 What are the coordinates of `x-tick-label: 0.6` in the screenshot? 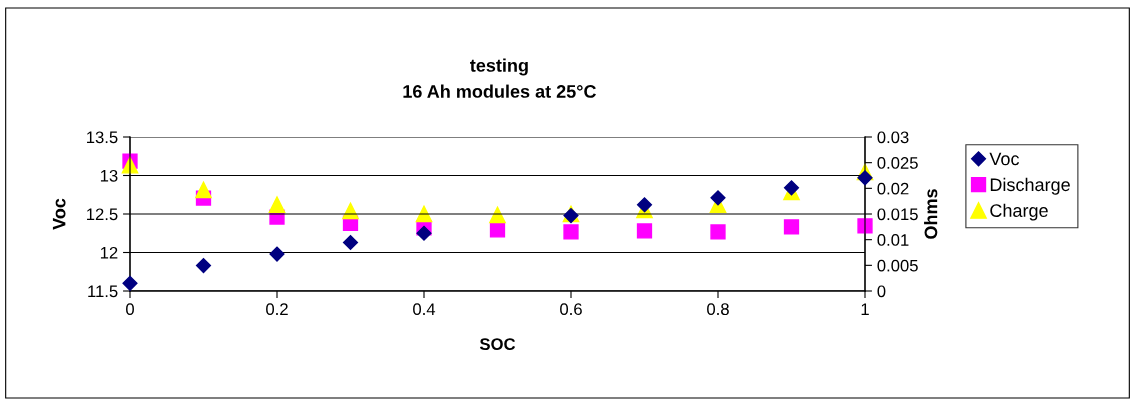 It's located at (571, 309).